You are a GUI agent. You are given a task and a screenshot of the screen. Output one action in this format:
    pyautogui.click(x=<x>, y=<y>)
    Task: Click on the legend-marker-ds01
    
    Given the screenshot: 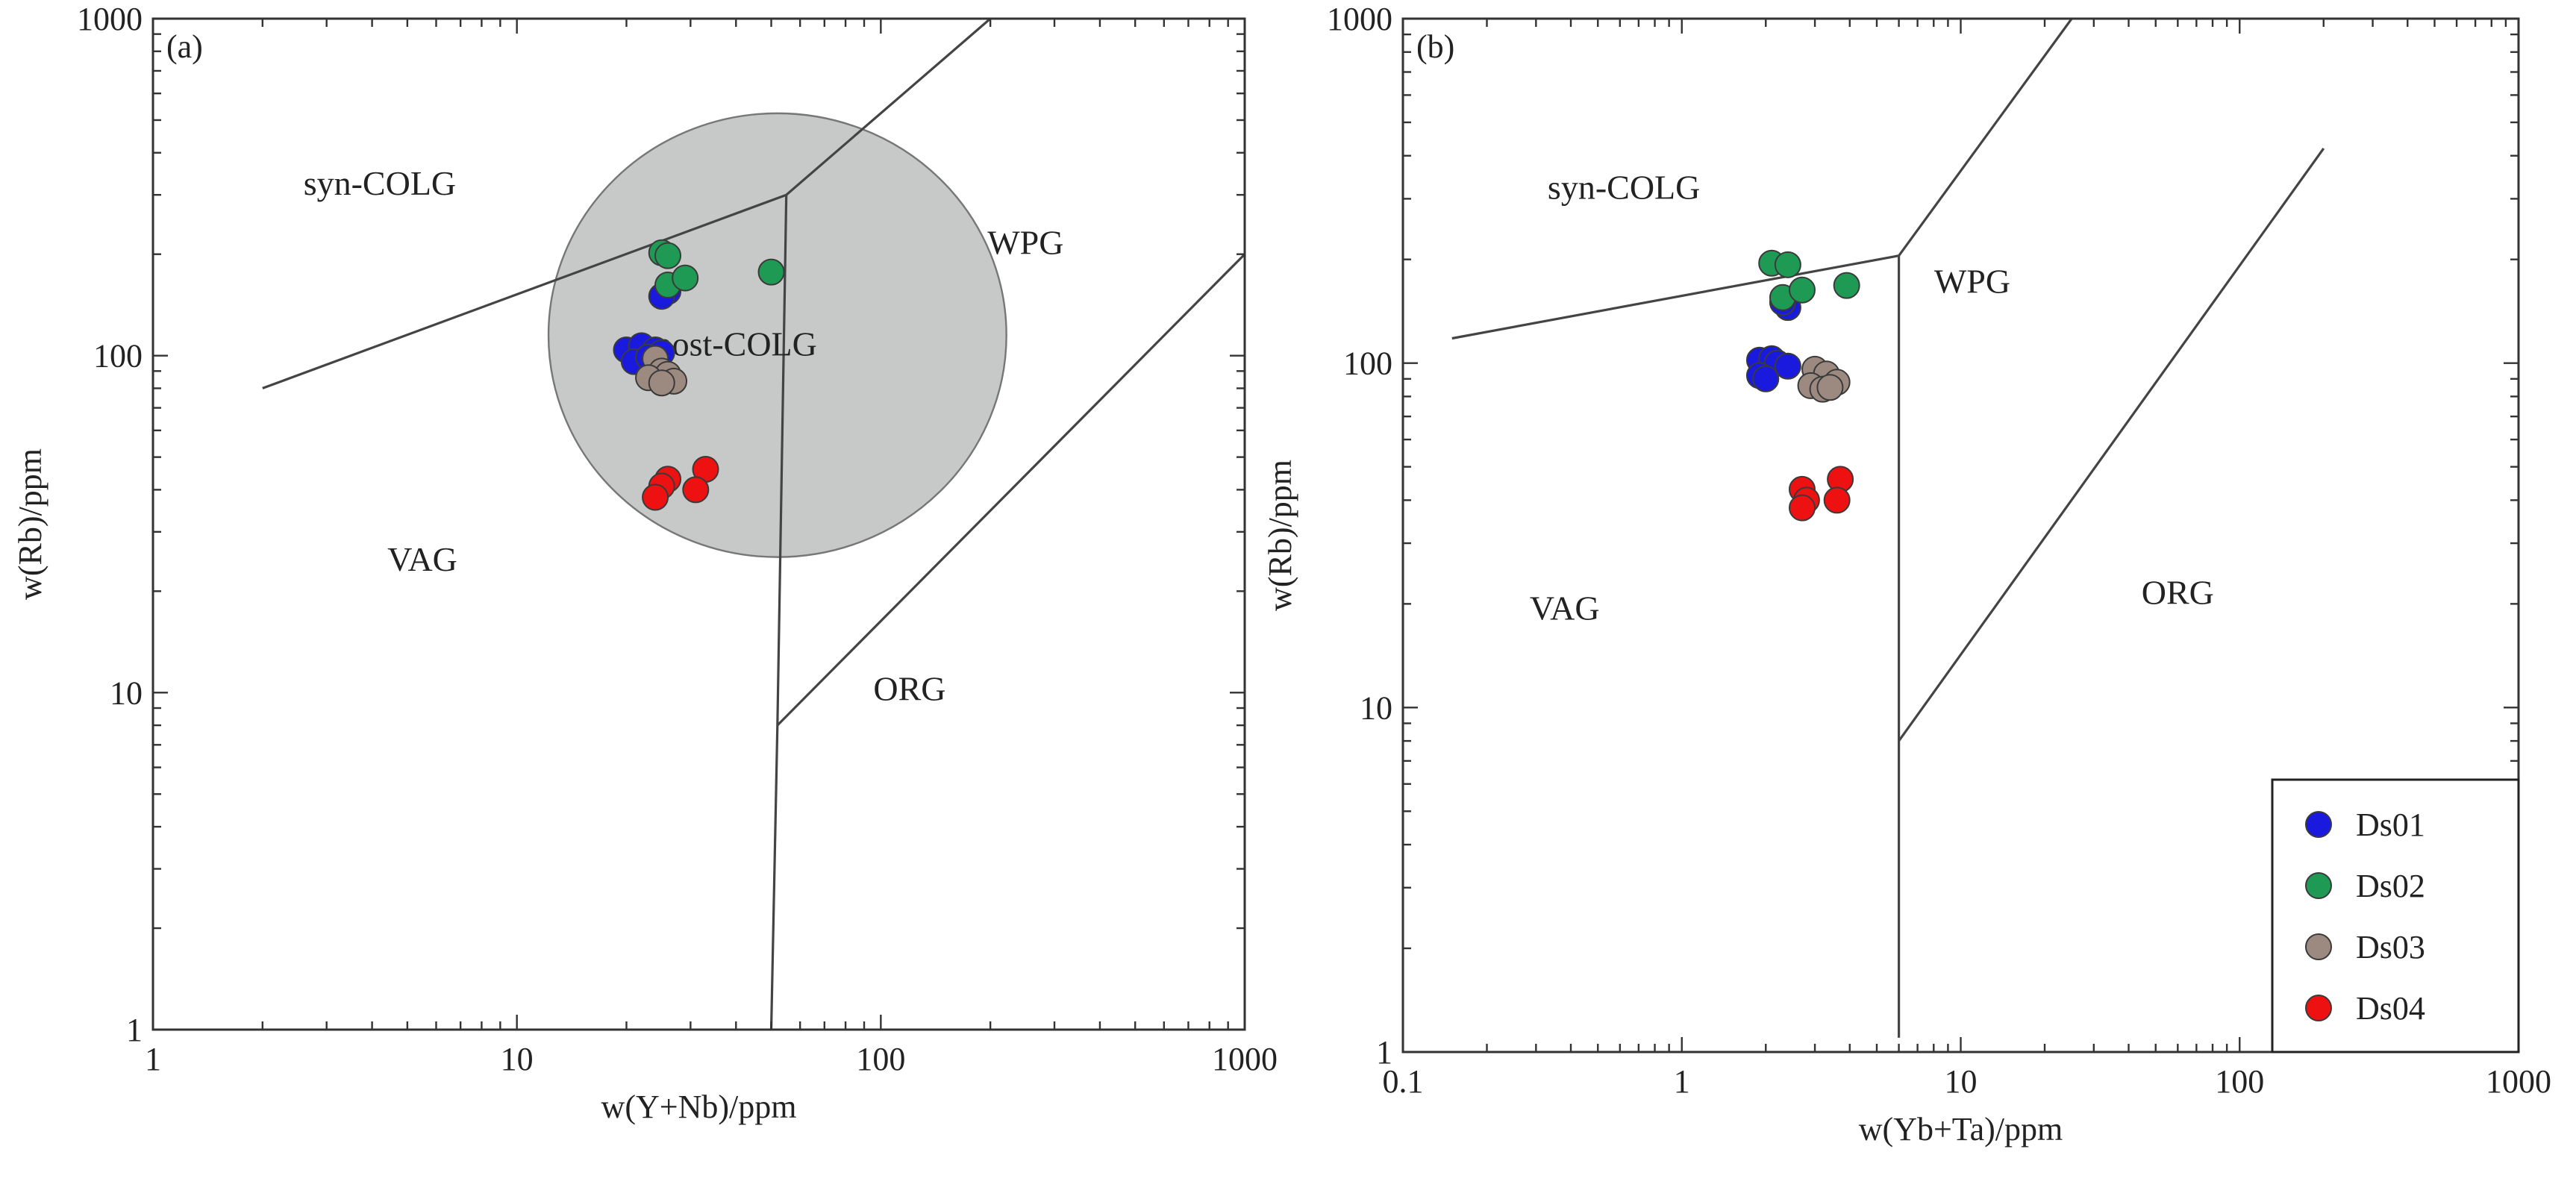 What is the action you would take?
    pyautogui.click(x=2318, y=825)
    